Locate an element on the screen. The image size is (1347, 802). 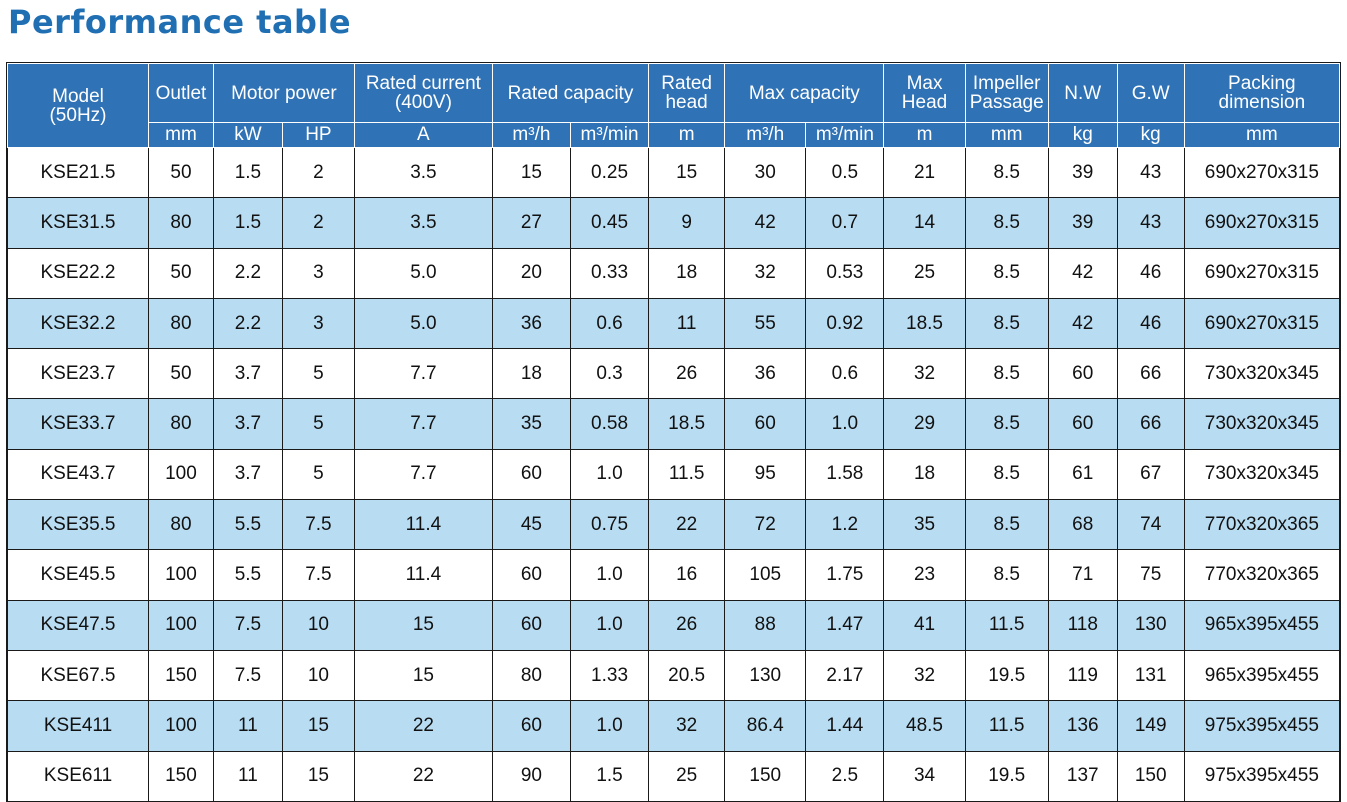
table-cell: 72 is located at coordinates (765, 525).